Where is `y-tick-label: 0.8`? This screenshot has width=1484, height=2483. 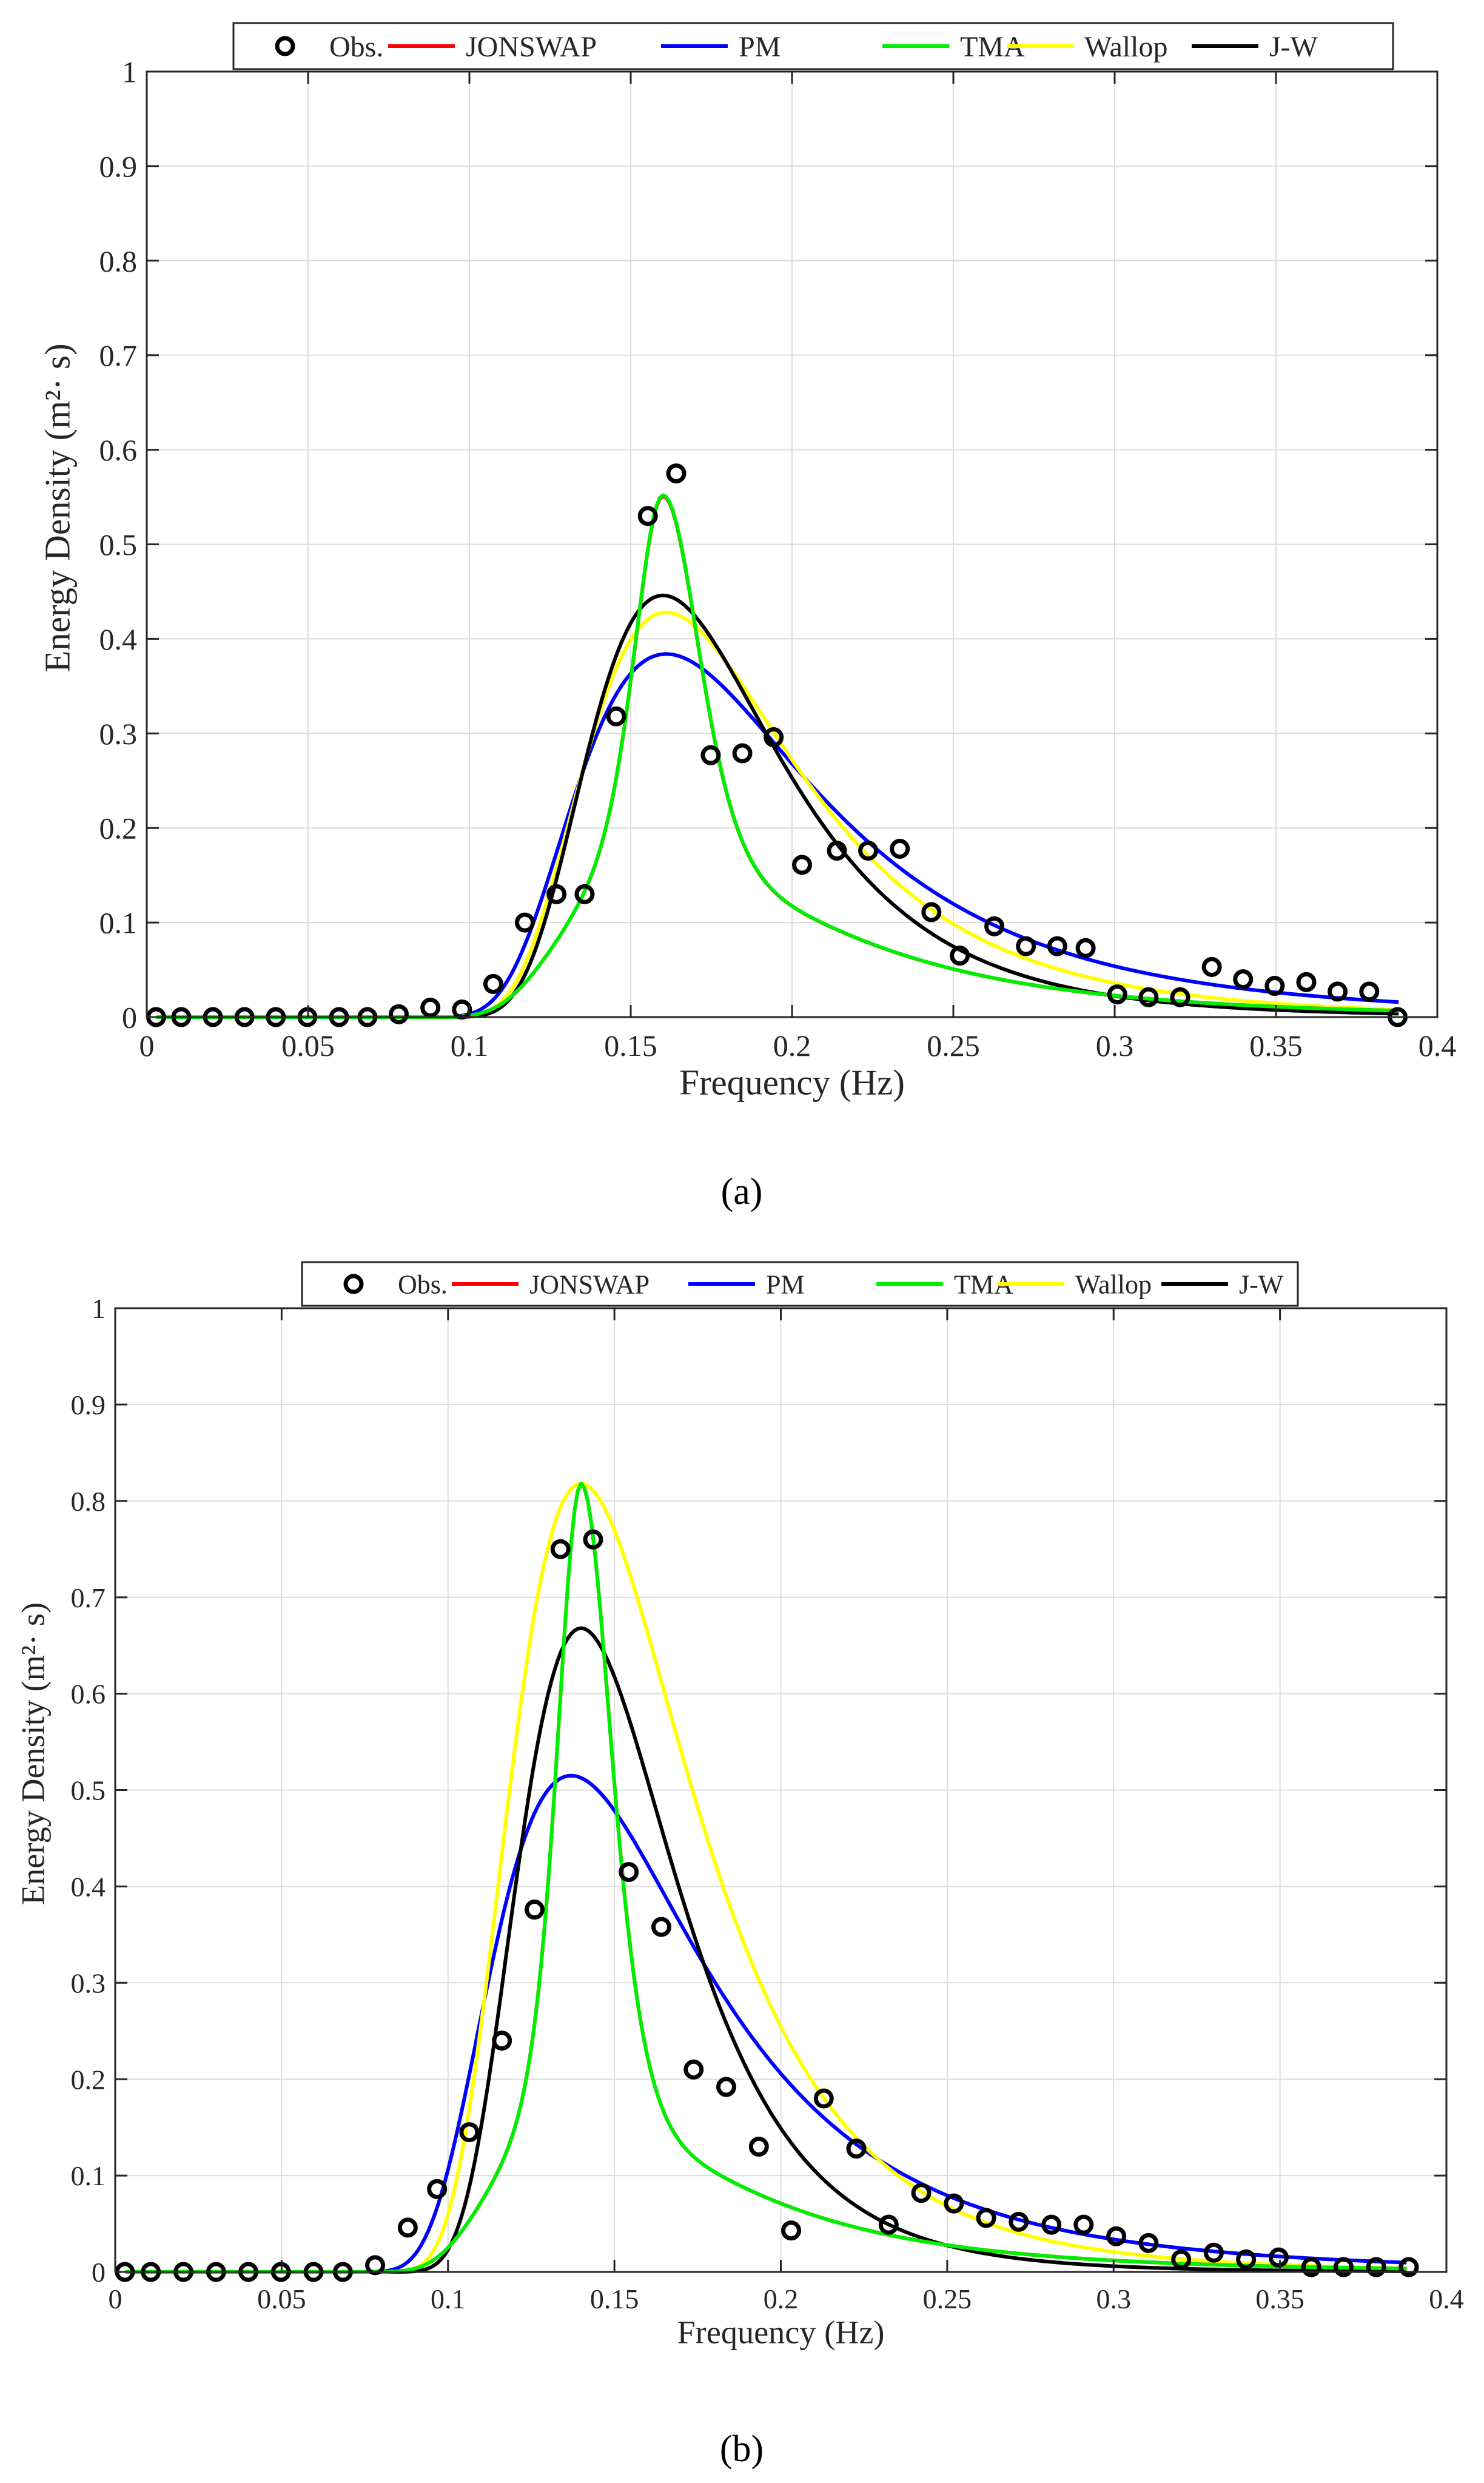 y-tick-label: 0.8 is located at coordinates (118, 261).